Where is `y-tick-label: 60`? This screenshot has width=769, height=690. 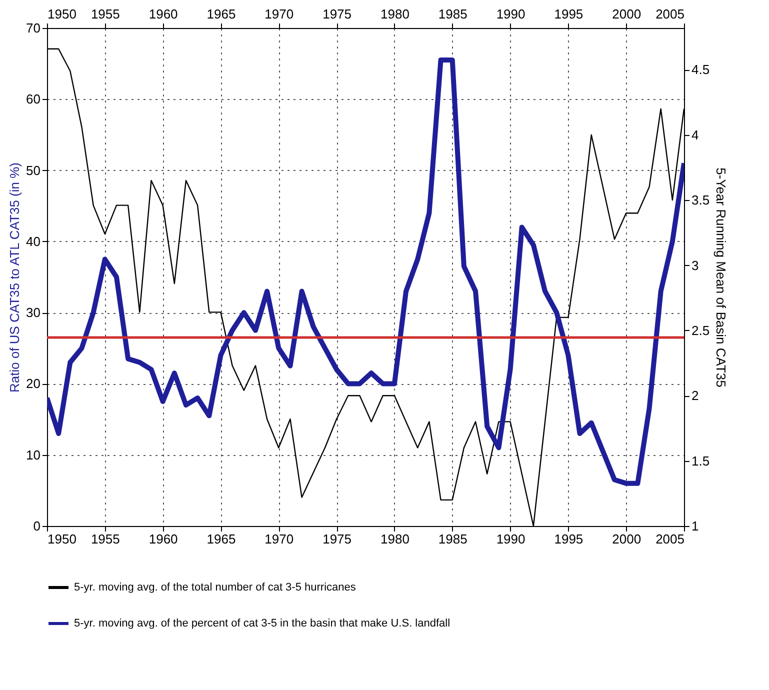 y-tick-label: 60 is located at coordinates (33, 99).